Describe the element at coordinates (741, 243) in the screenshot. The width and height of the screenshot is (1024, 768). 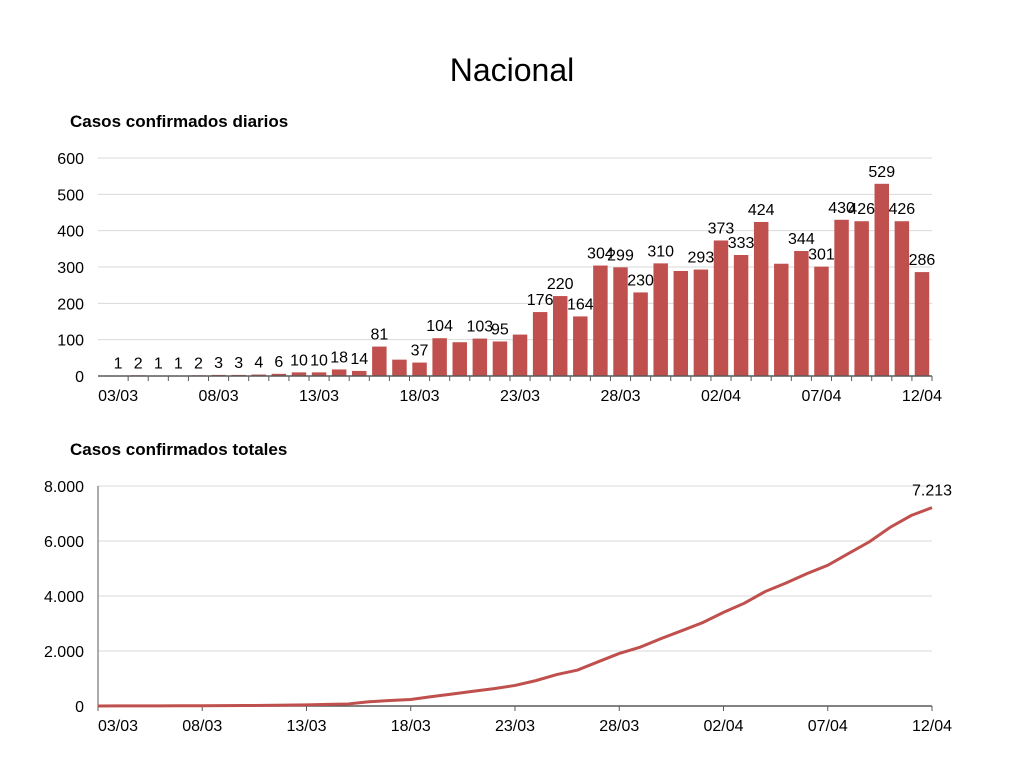
I see `data-label: 333` at that location.